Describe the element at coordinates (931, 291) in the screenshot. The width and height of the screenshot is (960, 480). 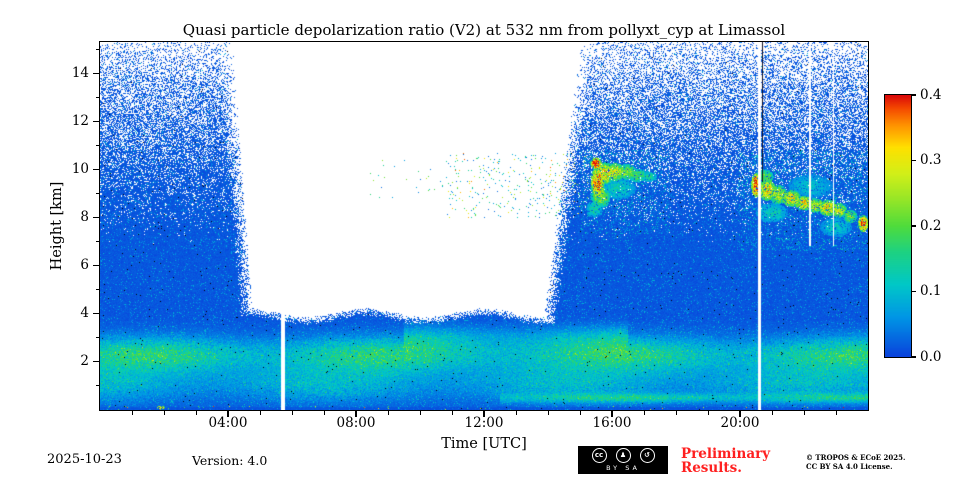
I see `colorbar-tick-label: 0.1` at that location.